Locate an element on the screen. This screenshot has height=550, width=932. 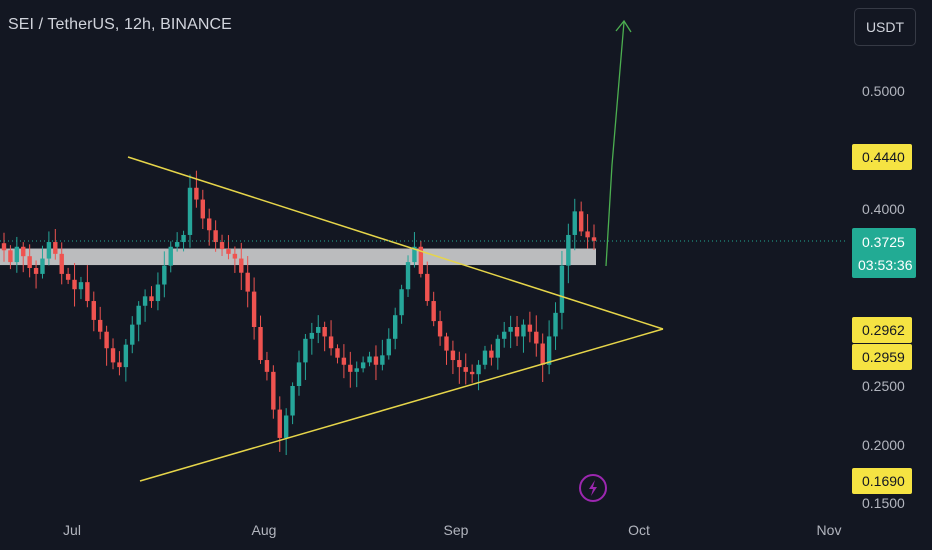
x-tick-label: Nov is located at coordinates (829, 530).